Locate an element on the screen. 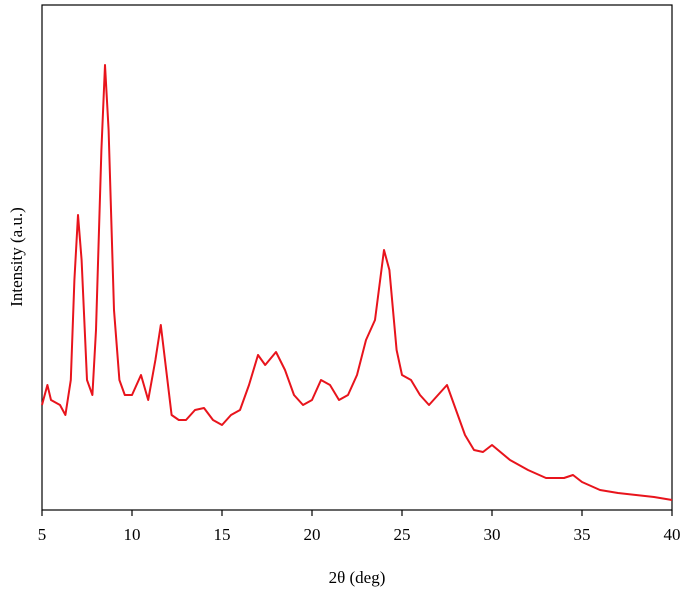 The width and height of the screenshot is (685, 595). x-tick-label: 35 is located at coordinates (582, 534).